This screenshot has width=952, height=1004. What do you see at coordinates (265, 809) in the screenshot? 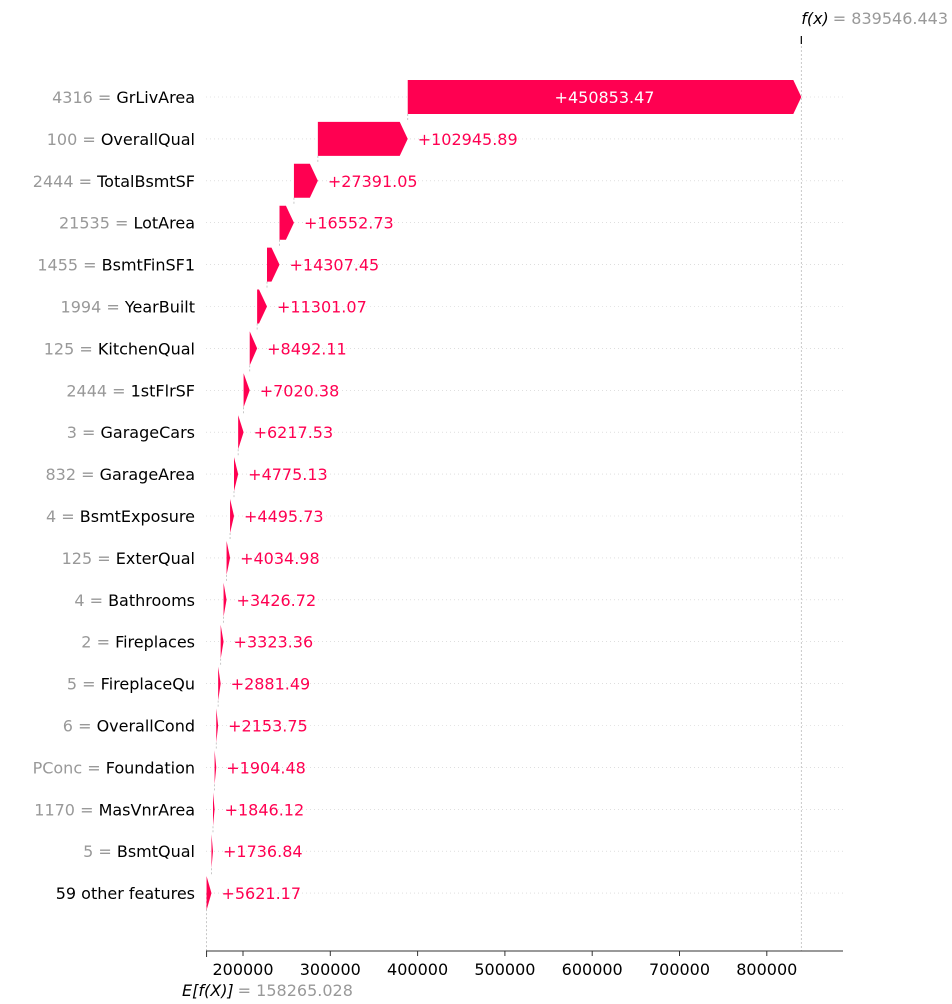
I see `contribution-label: +1846.12` at bounding box center [265, 809].